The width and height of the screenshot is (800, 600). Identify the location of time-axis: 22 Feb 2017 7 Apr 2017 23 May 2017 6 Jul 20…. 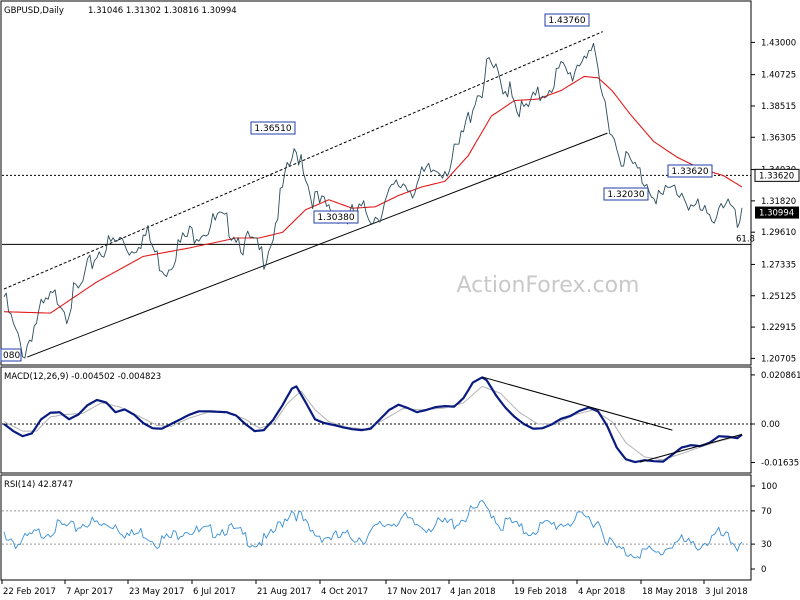
(374, 588).